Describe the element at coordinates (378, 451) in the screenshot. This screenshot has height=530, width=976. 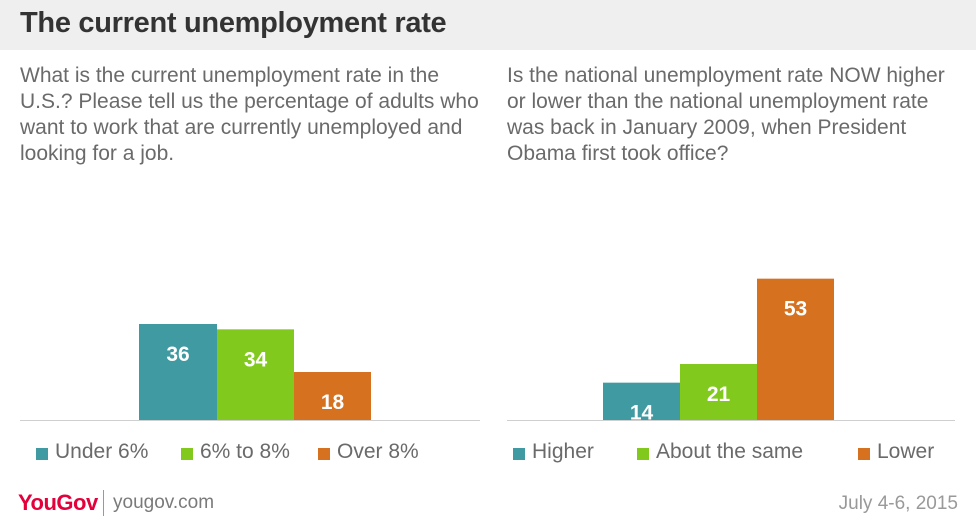
I see `legend-label: Over 8%` at that location.